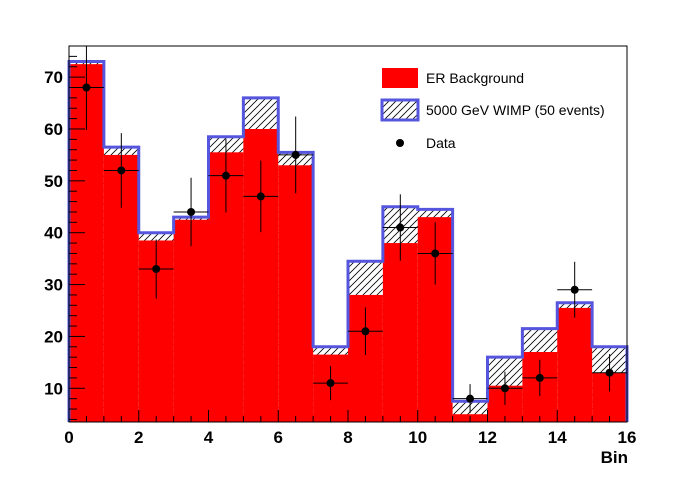  I want to click on legend-label-data: Data, so click(441, 143).